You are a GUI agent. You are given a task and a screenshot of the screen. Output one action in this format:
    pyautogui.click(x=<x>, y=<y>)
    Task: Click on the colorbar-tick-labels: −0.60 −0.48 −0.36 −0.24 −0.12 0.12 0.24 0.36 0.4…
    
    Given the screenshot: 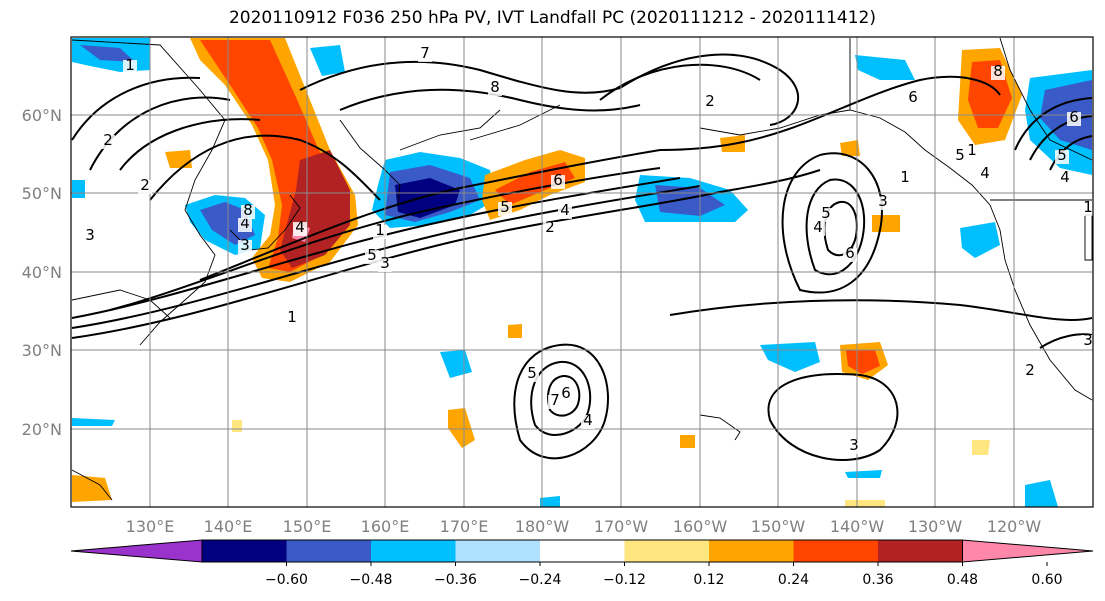 What is the action you would take?
    pyautogui.click(x=664, y=575)
    